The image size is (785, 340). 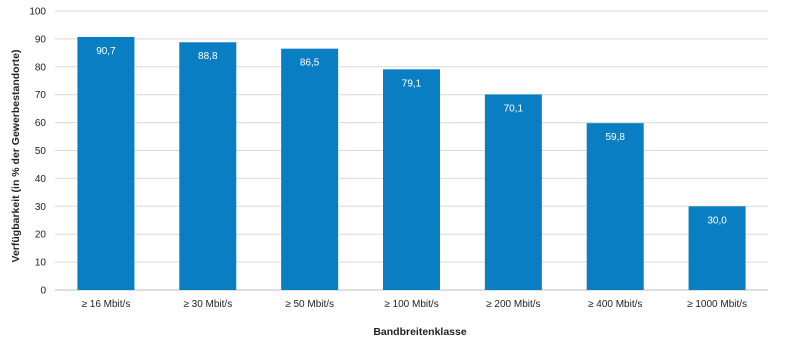 I want to click on y-tick-label: 60, so click(x=41, y=123).